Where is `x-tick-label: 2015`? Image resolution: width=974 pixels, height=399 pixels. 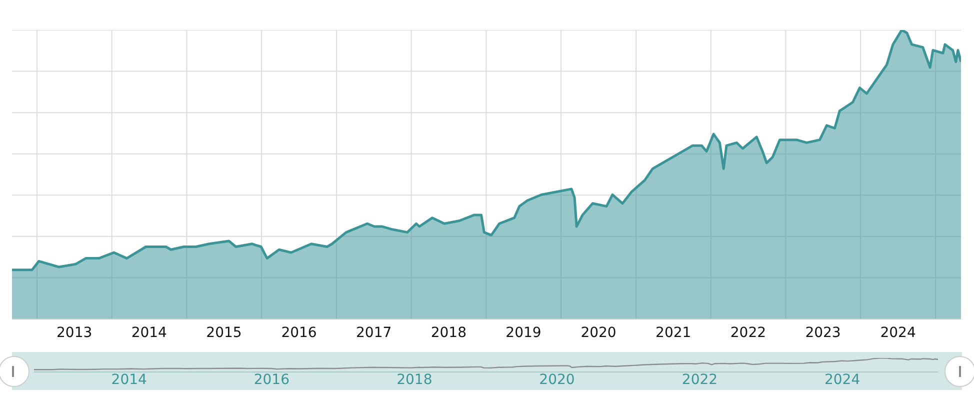 x-tick-label: 2015 is located at coordinates (224, 332).